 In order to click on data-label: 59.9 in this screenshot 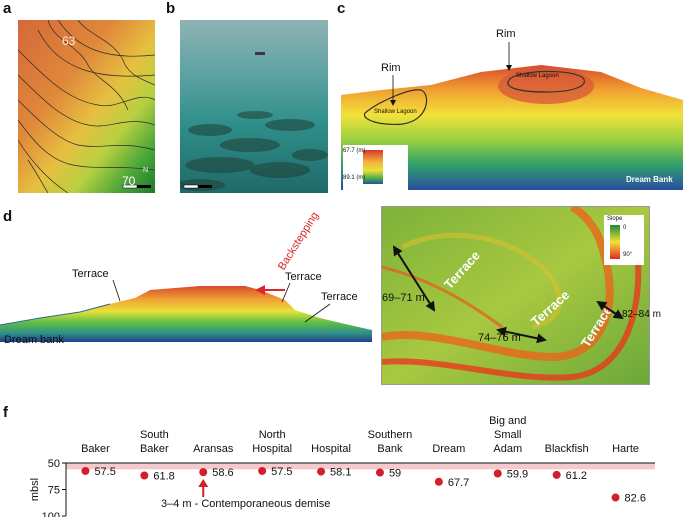, I will do `click(517, 474)`.